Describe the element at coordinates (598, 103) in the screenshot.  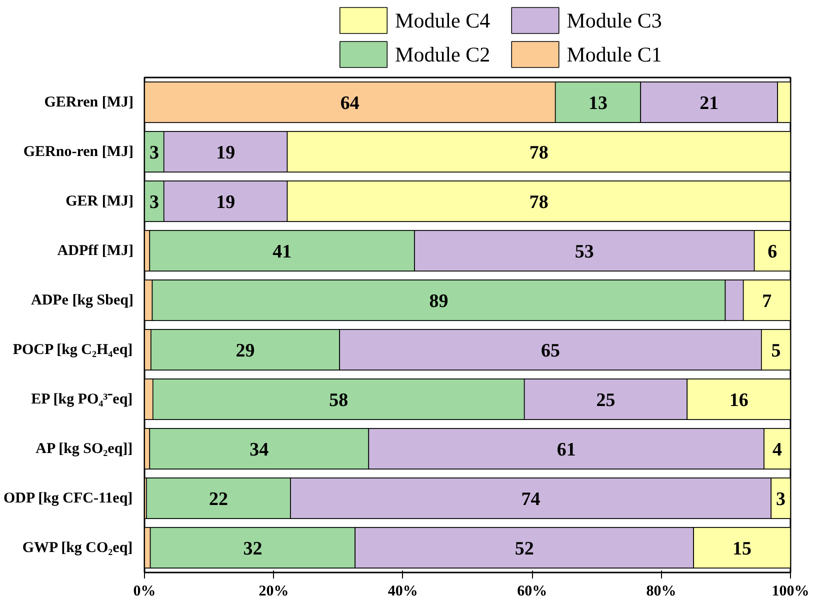
I see `data-label: 13` at that location.